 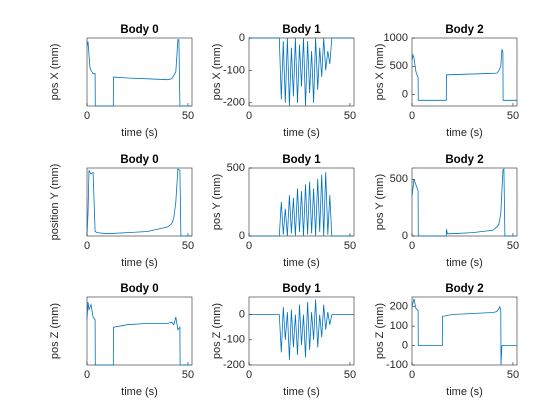 What do you see at coordinates (55, 202) in the screenshot?
I see `y-axis-label: position Y (mm)` at bounding box center [55, 202].